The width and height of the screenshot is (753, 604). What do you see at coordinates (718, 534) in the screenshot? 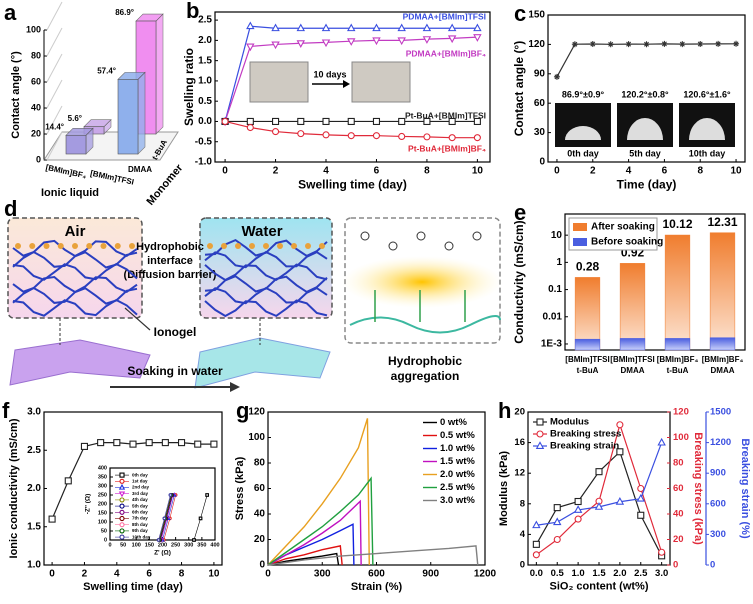
I see `y3-tick-label: 300` at bounding box center [718, 534].